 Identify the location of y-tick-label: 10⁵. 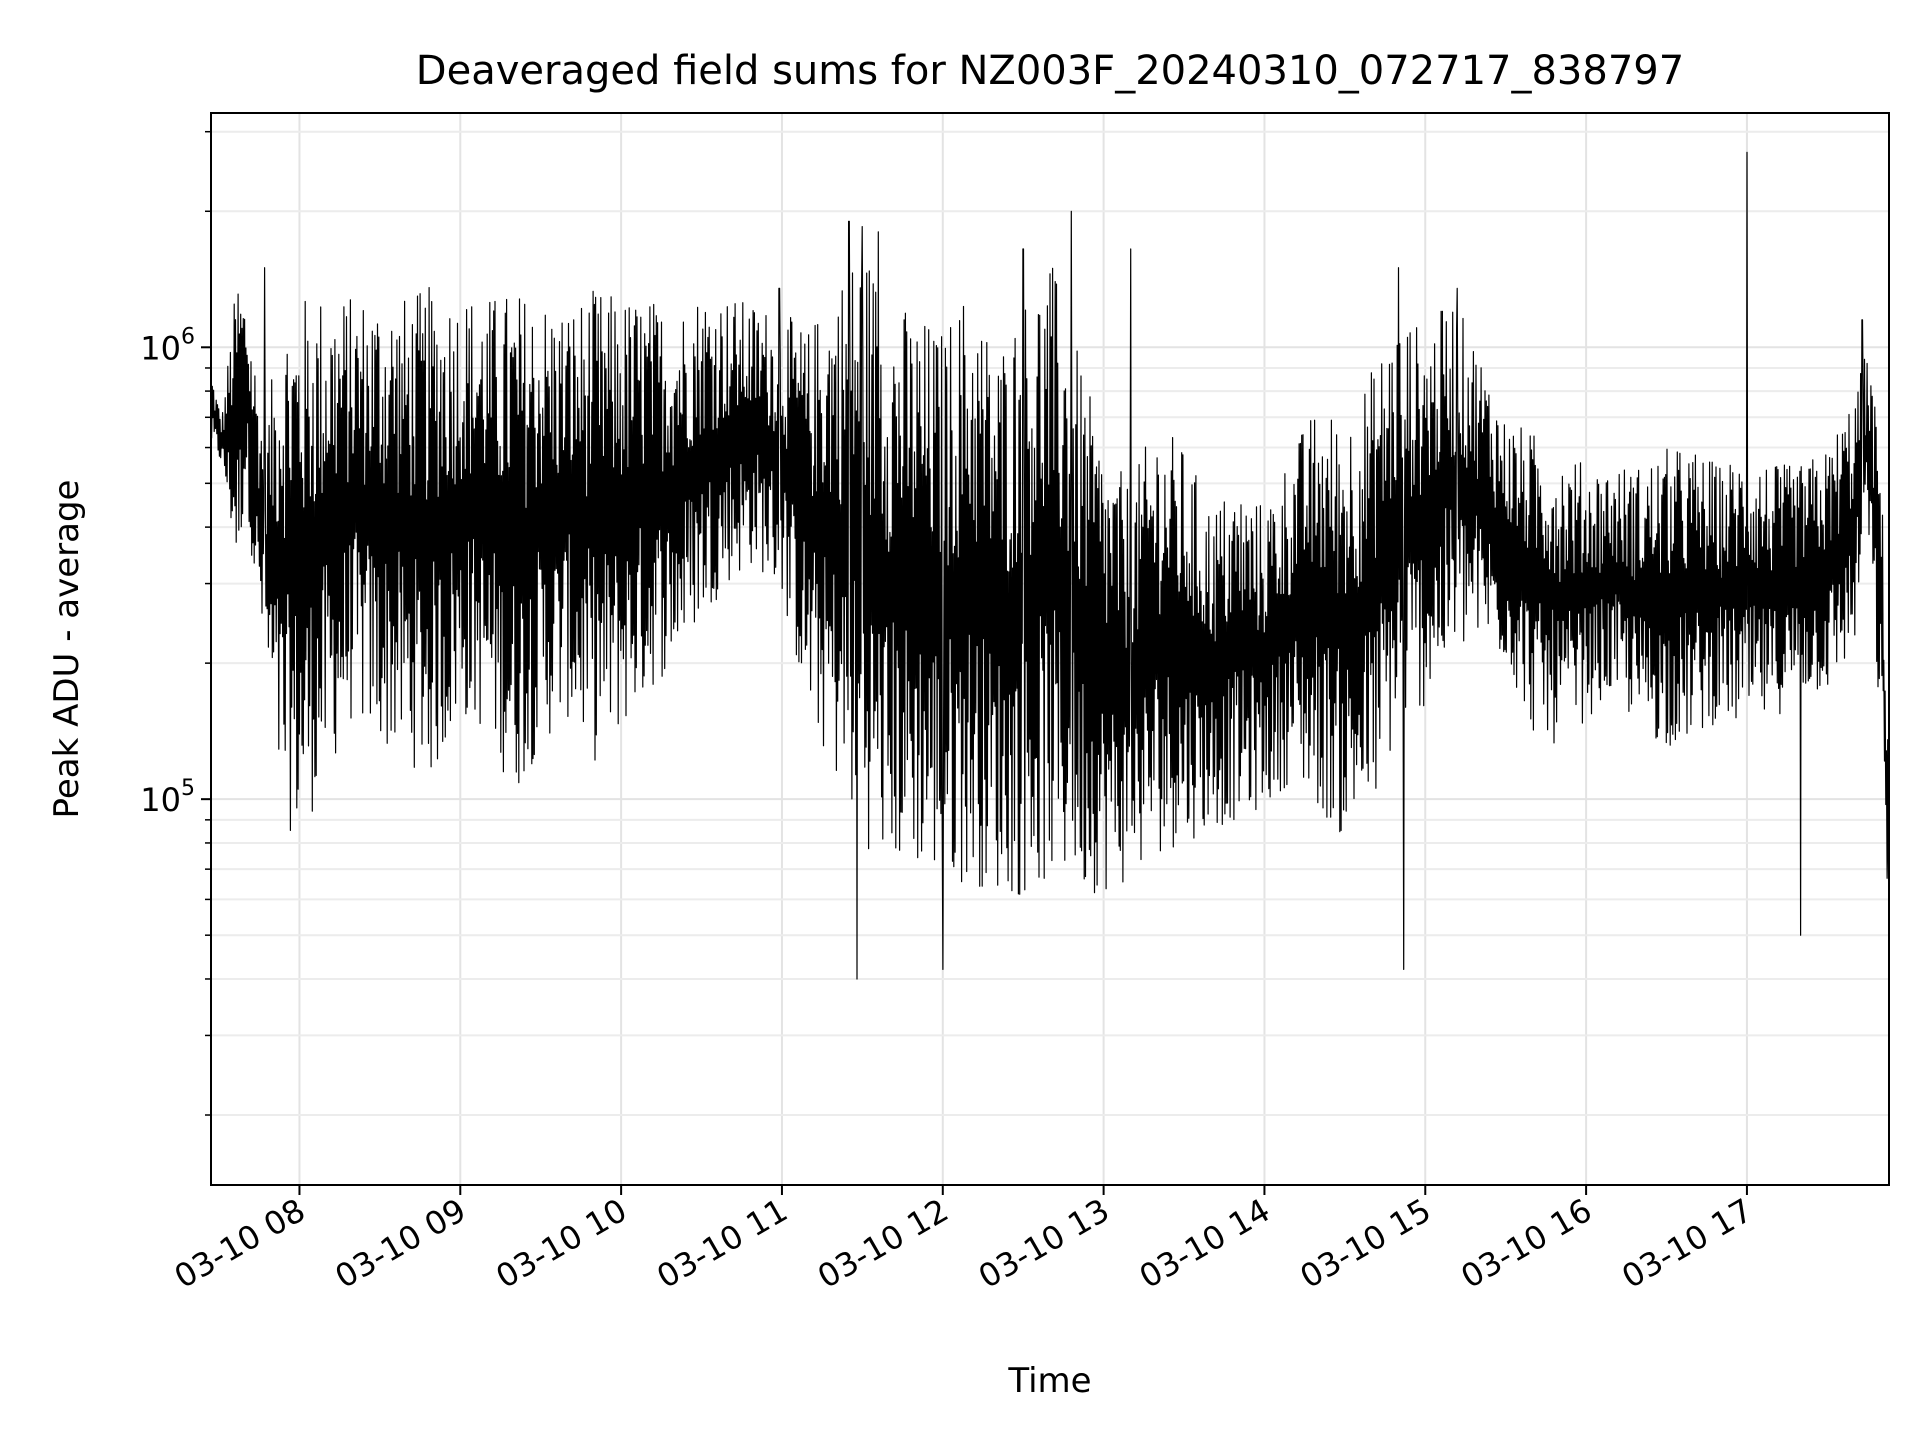
(167, 797).